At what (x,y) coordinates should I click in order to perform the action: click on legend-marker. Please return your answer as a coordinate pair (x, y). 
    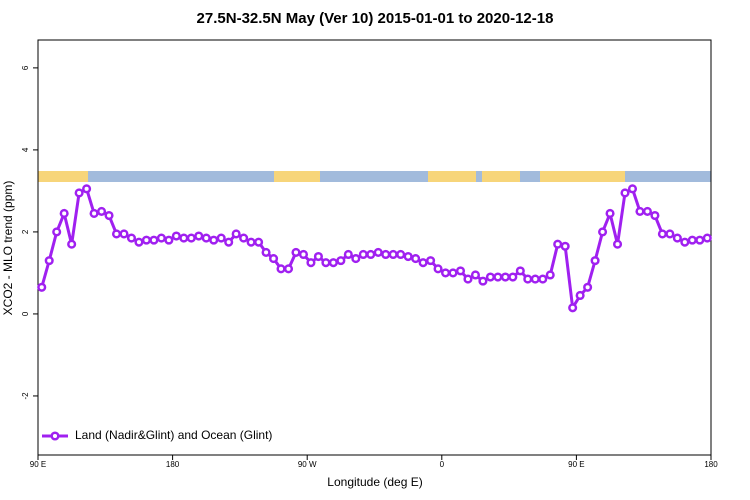
    Looking at the image, I should click on (55, 436).